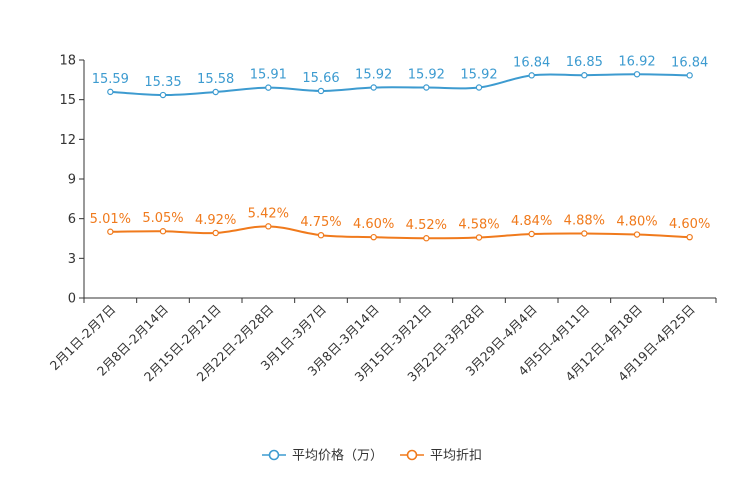 The height and width of the screenshot is (496, 744). I want to click on chart-legend: 平均价格（万） 平均折扣, so click(372, 456).